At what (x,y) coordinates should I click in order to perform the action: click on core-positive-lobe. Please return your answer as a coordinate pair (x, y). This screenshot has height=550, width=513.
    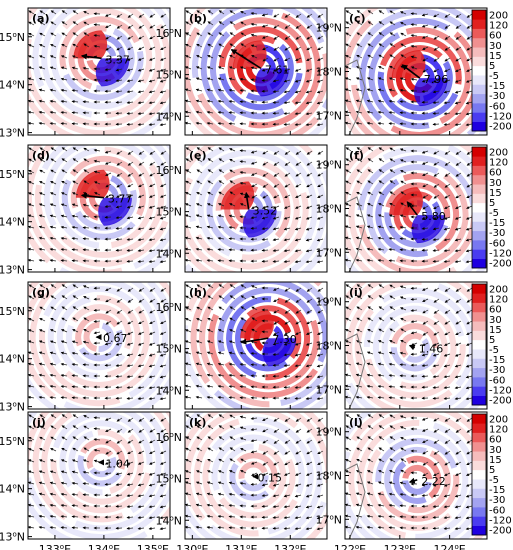
    Looking at the image, I should click on (92, 183).